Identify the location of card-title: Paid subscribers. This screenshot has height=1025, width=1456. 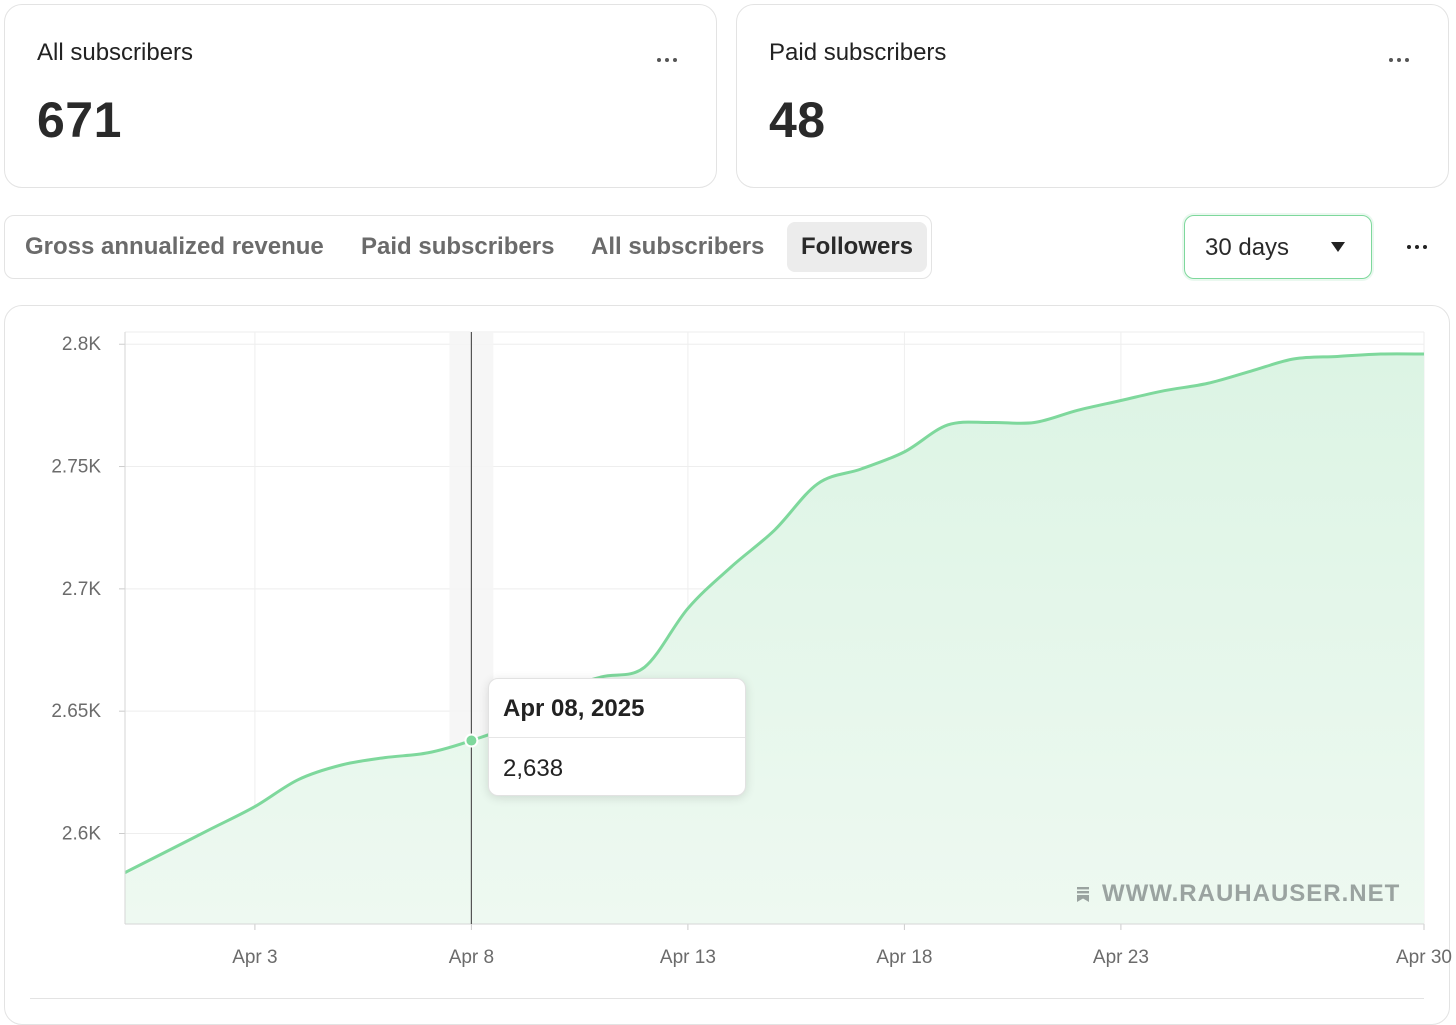
(858, 52).